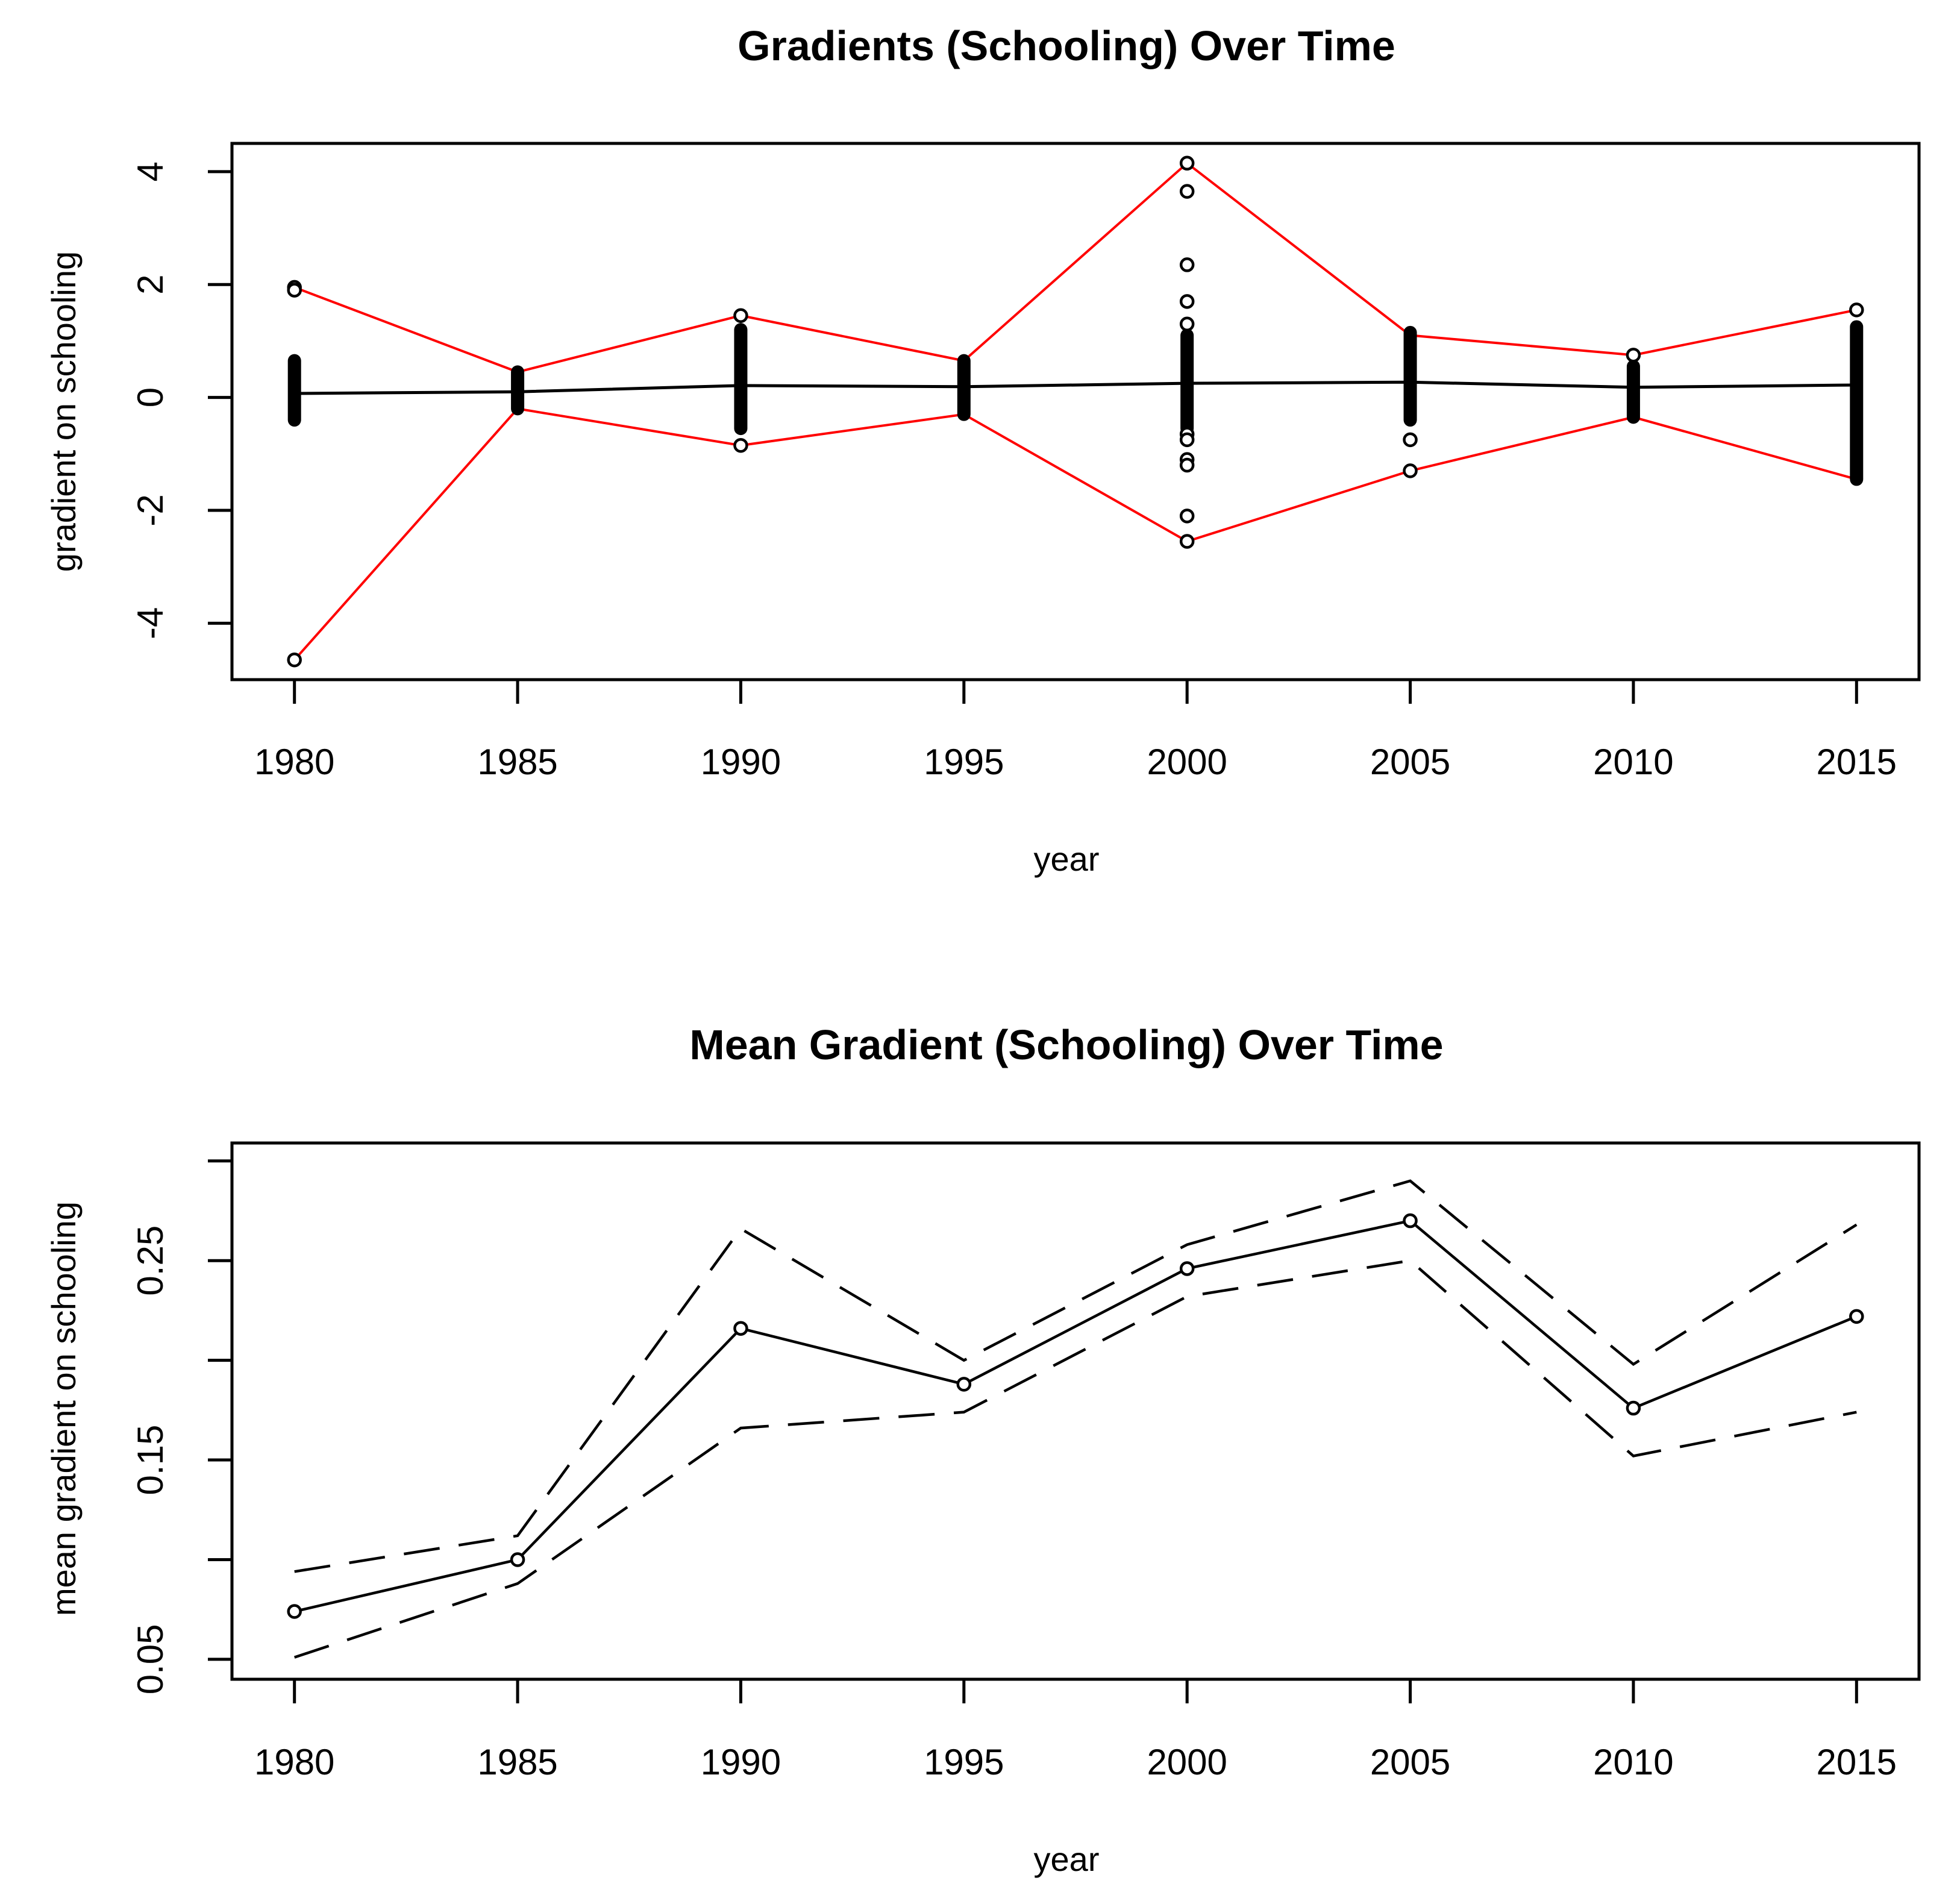 The image size is (1960, 1904). What do you see at coordinates (741, 1762) in the screenshot?
I see `mean-gradient-x-tick-label: 1990` at bounding box center [741, 1762].